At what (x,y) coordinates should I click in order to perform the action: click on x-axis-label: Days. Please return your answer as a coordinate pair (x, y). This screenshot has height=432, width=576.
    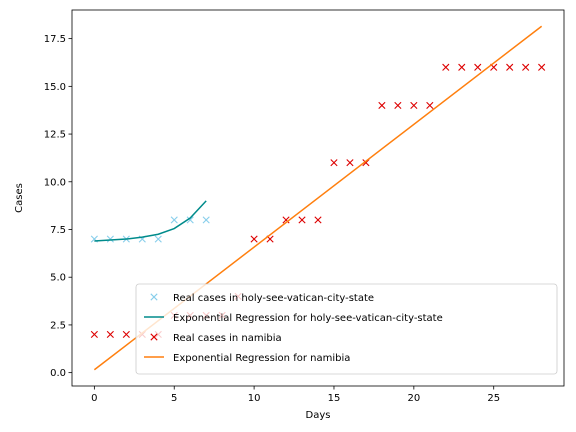
    Looking at the image, I should click on (318, 415).